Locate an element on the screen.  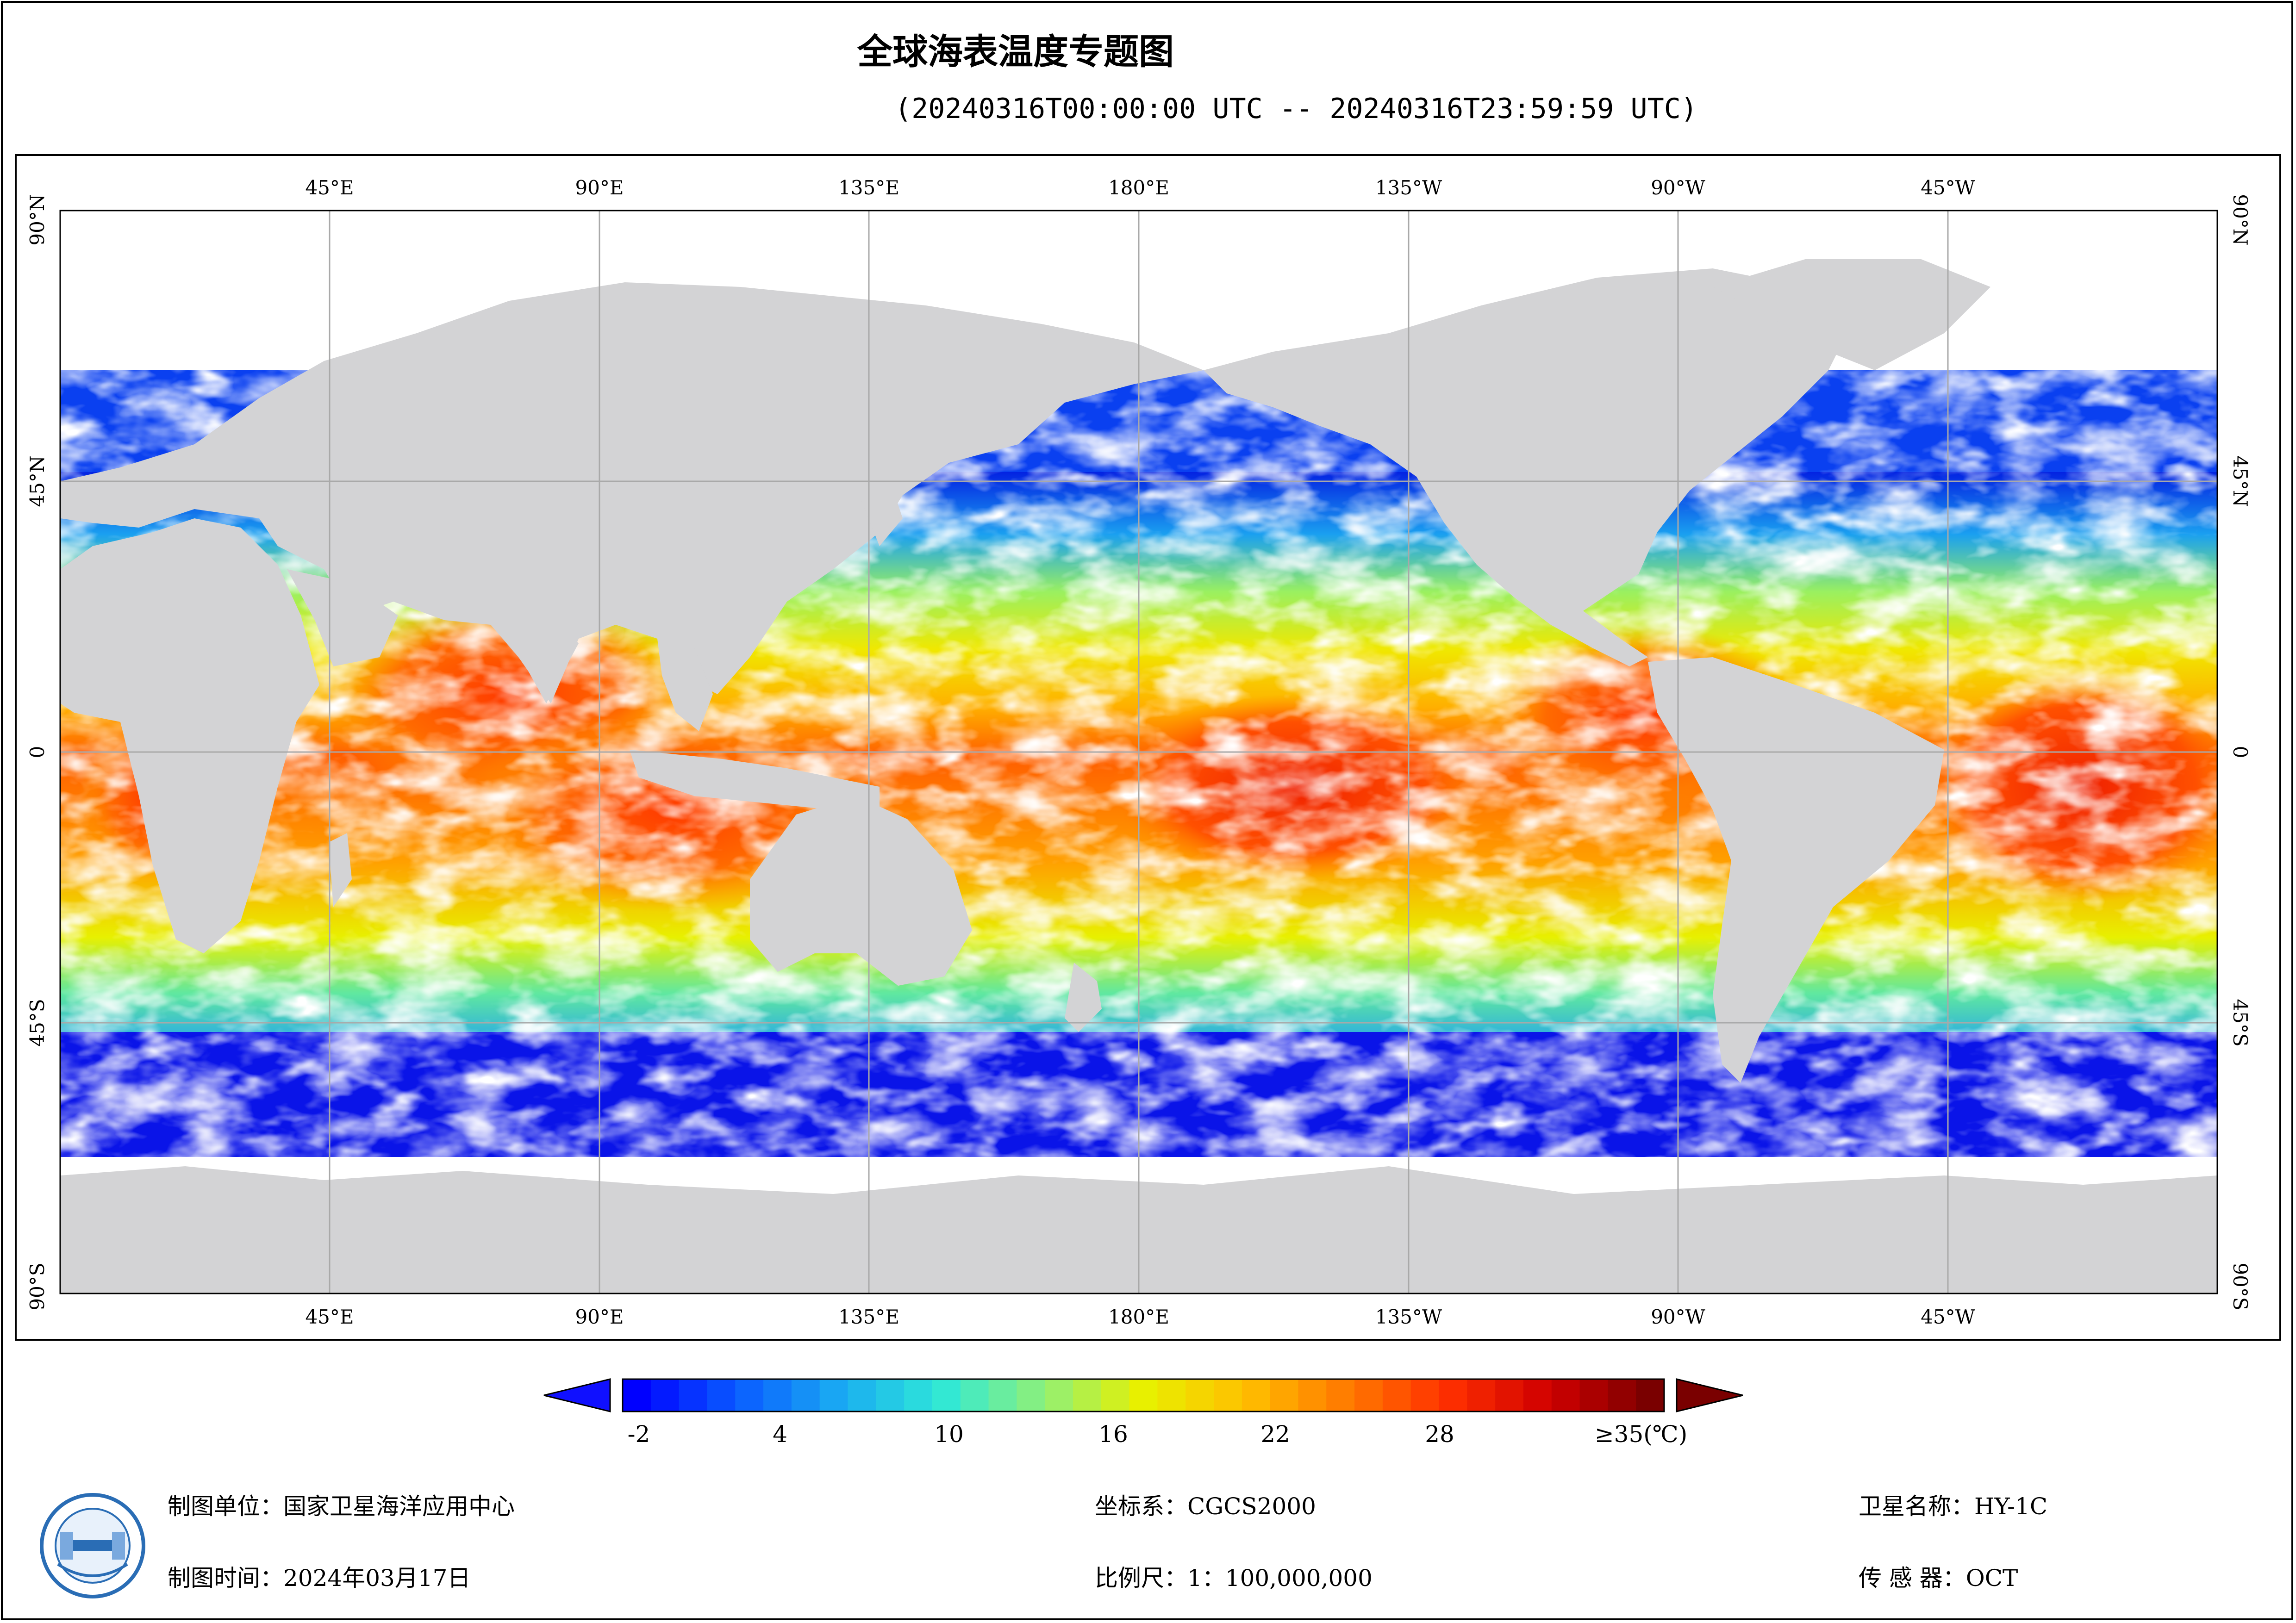
lat-label-right-1: 45°N is located at coordinates (2240, 481).